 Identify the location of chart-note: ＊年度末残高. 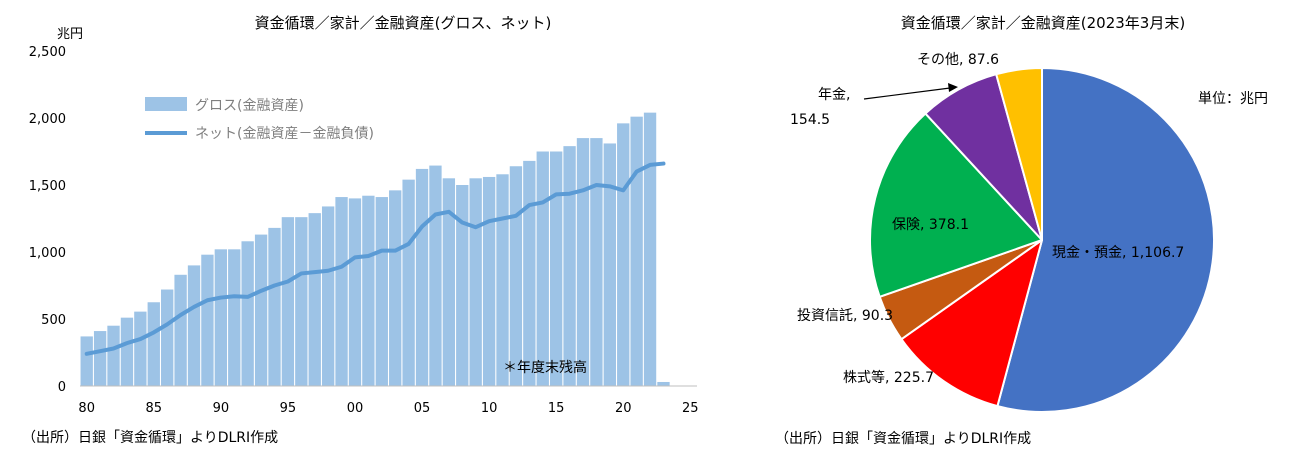
(545, 367).